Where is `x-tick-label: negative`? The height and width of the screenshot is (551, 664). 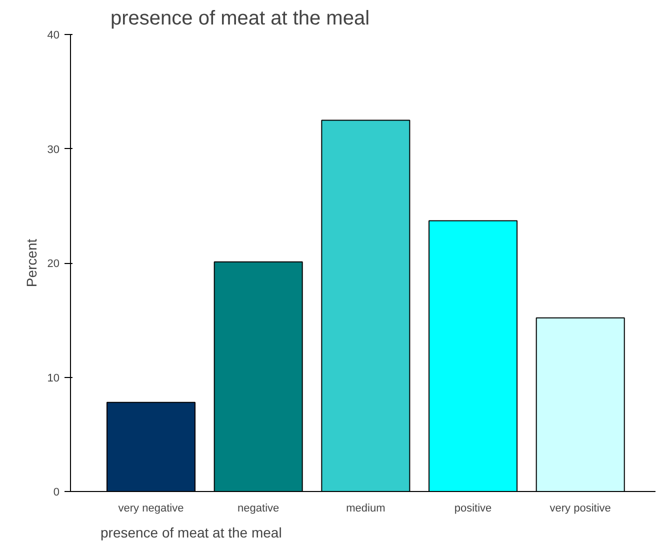
x-tick-label: negative is located at coordinates (259, 508).